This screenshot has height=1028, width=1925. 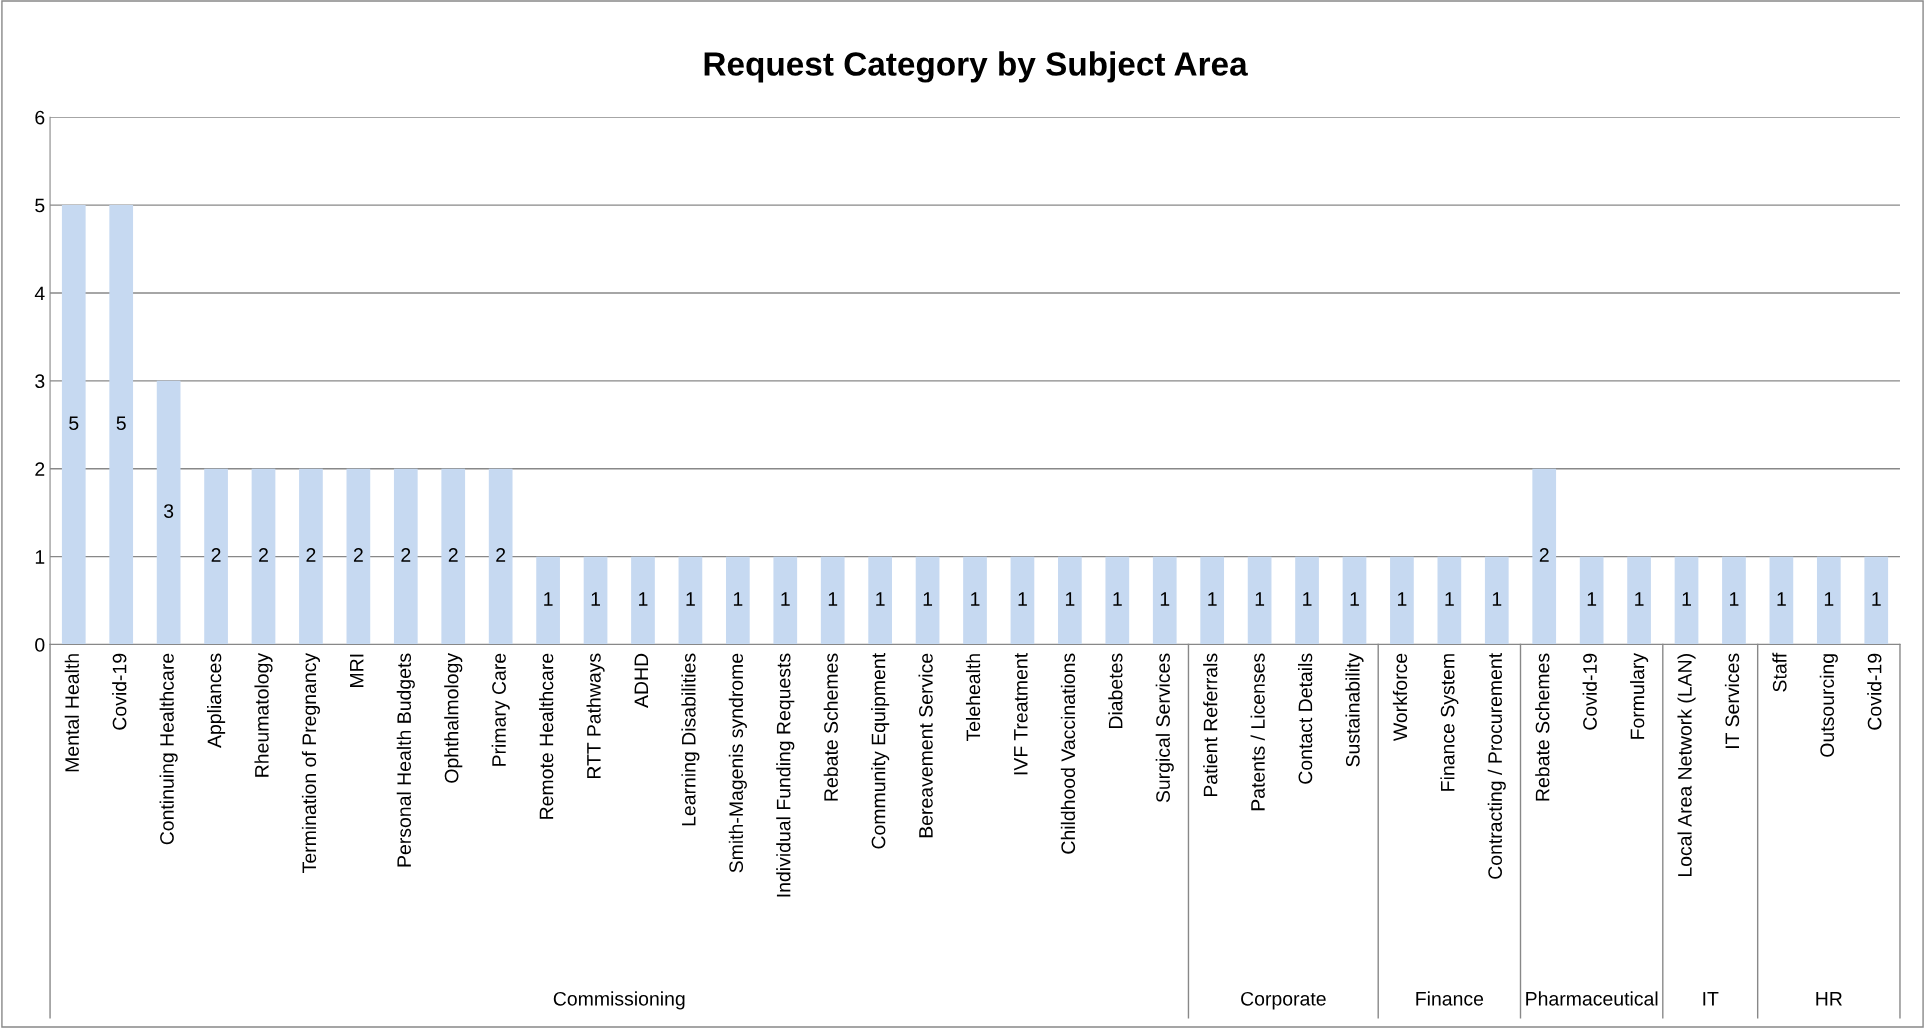 What do you see at coordinates (1305, 718) in the screenshot?
I see `x-tick-label: Contact Details` at bounding box center [1305, 718].